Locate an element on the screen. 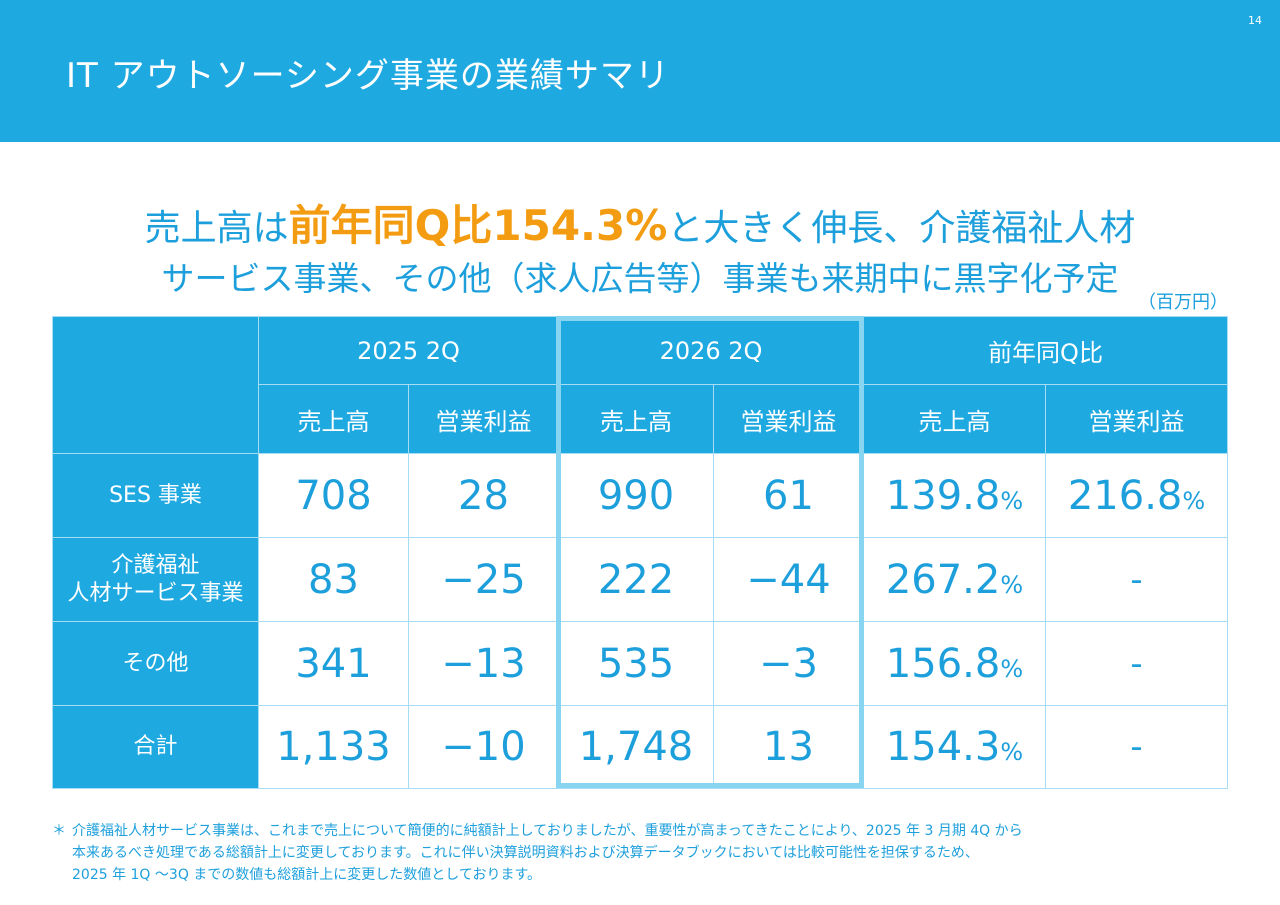 This screenshot has height=905, width=1280. ratio-cell: 216.8% is located at coordinates (1136, 495).